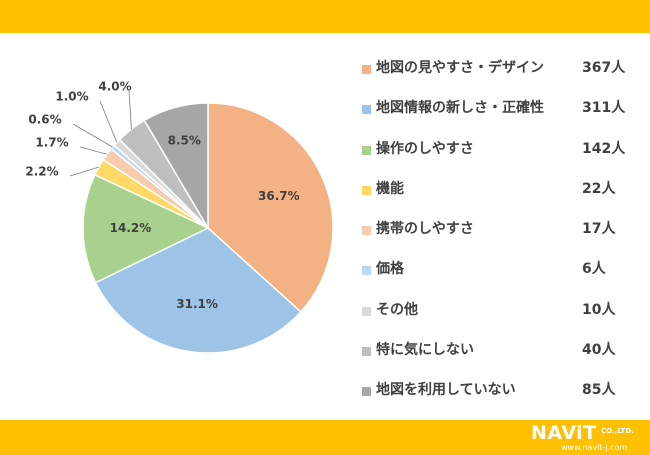 The height and width of the screenshot is (455, 650). Describe the element at coordinates (497, 359) in the screenshot. I see `legend-item: 特に気にしない 40人` at that location.